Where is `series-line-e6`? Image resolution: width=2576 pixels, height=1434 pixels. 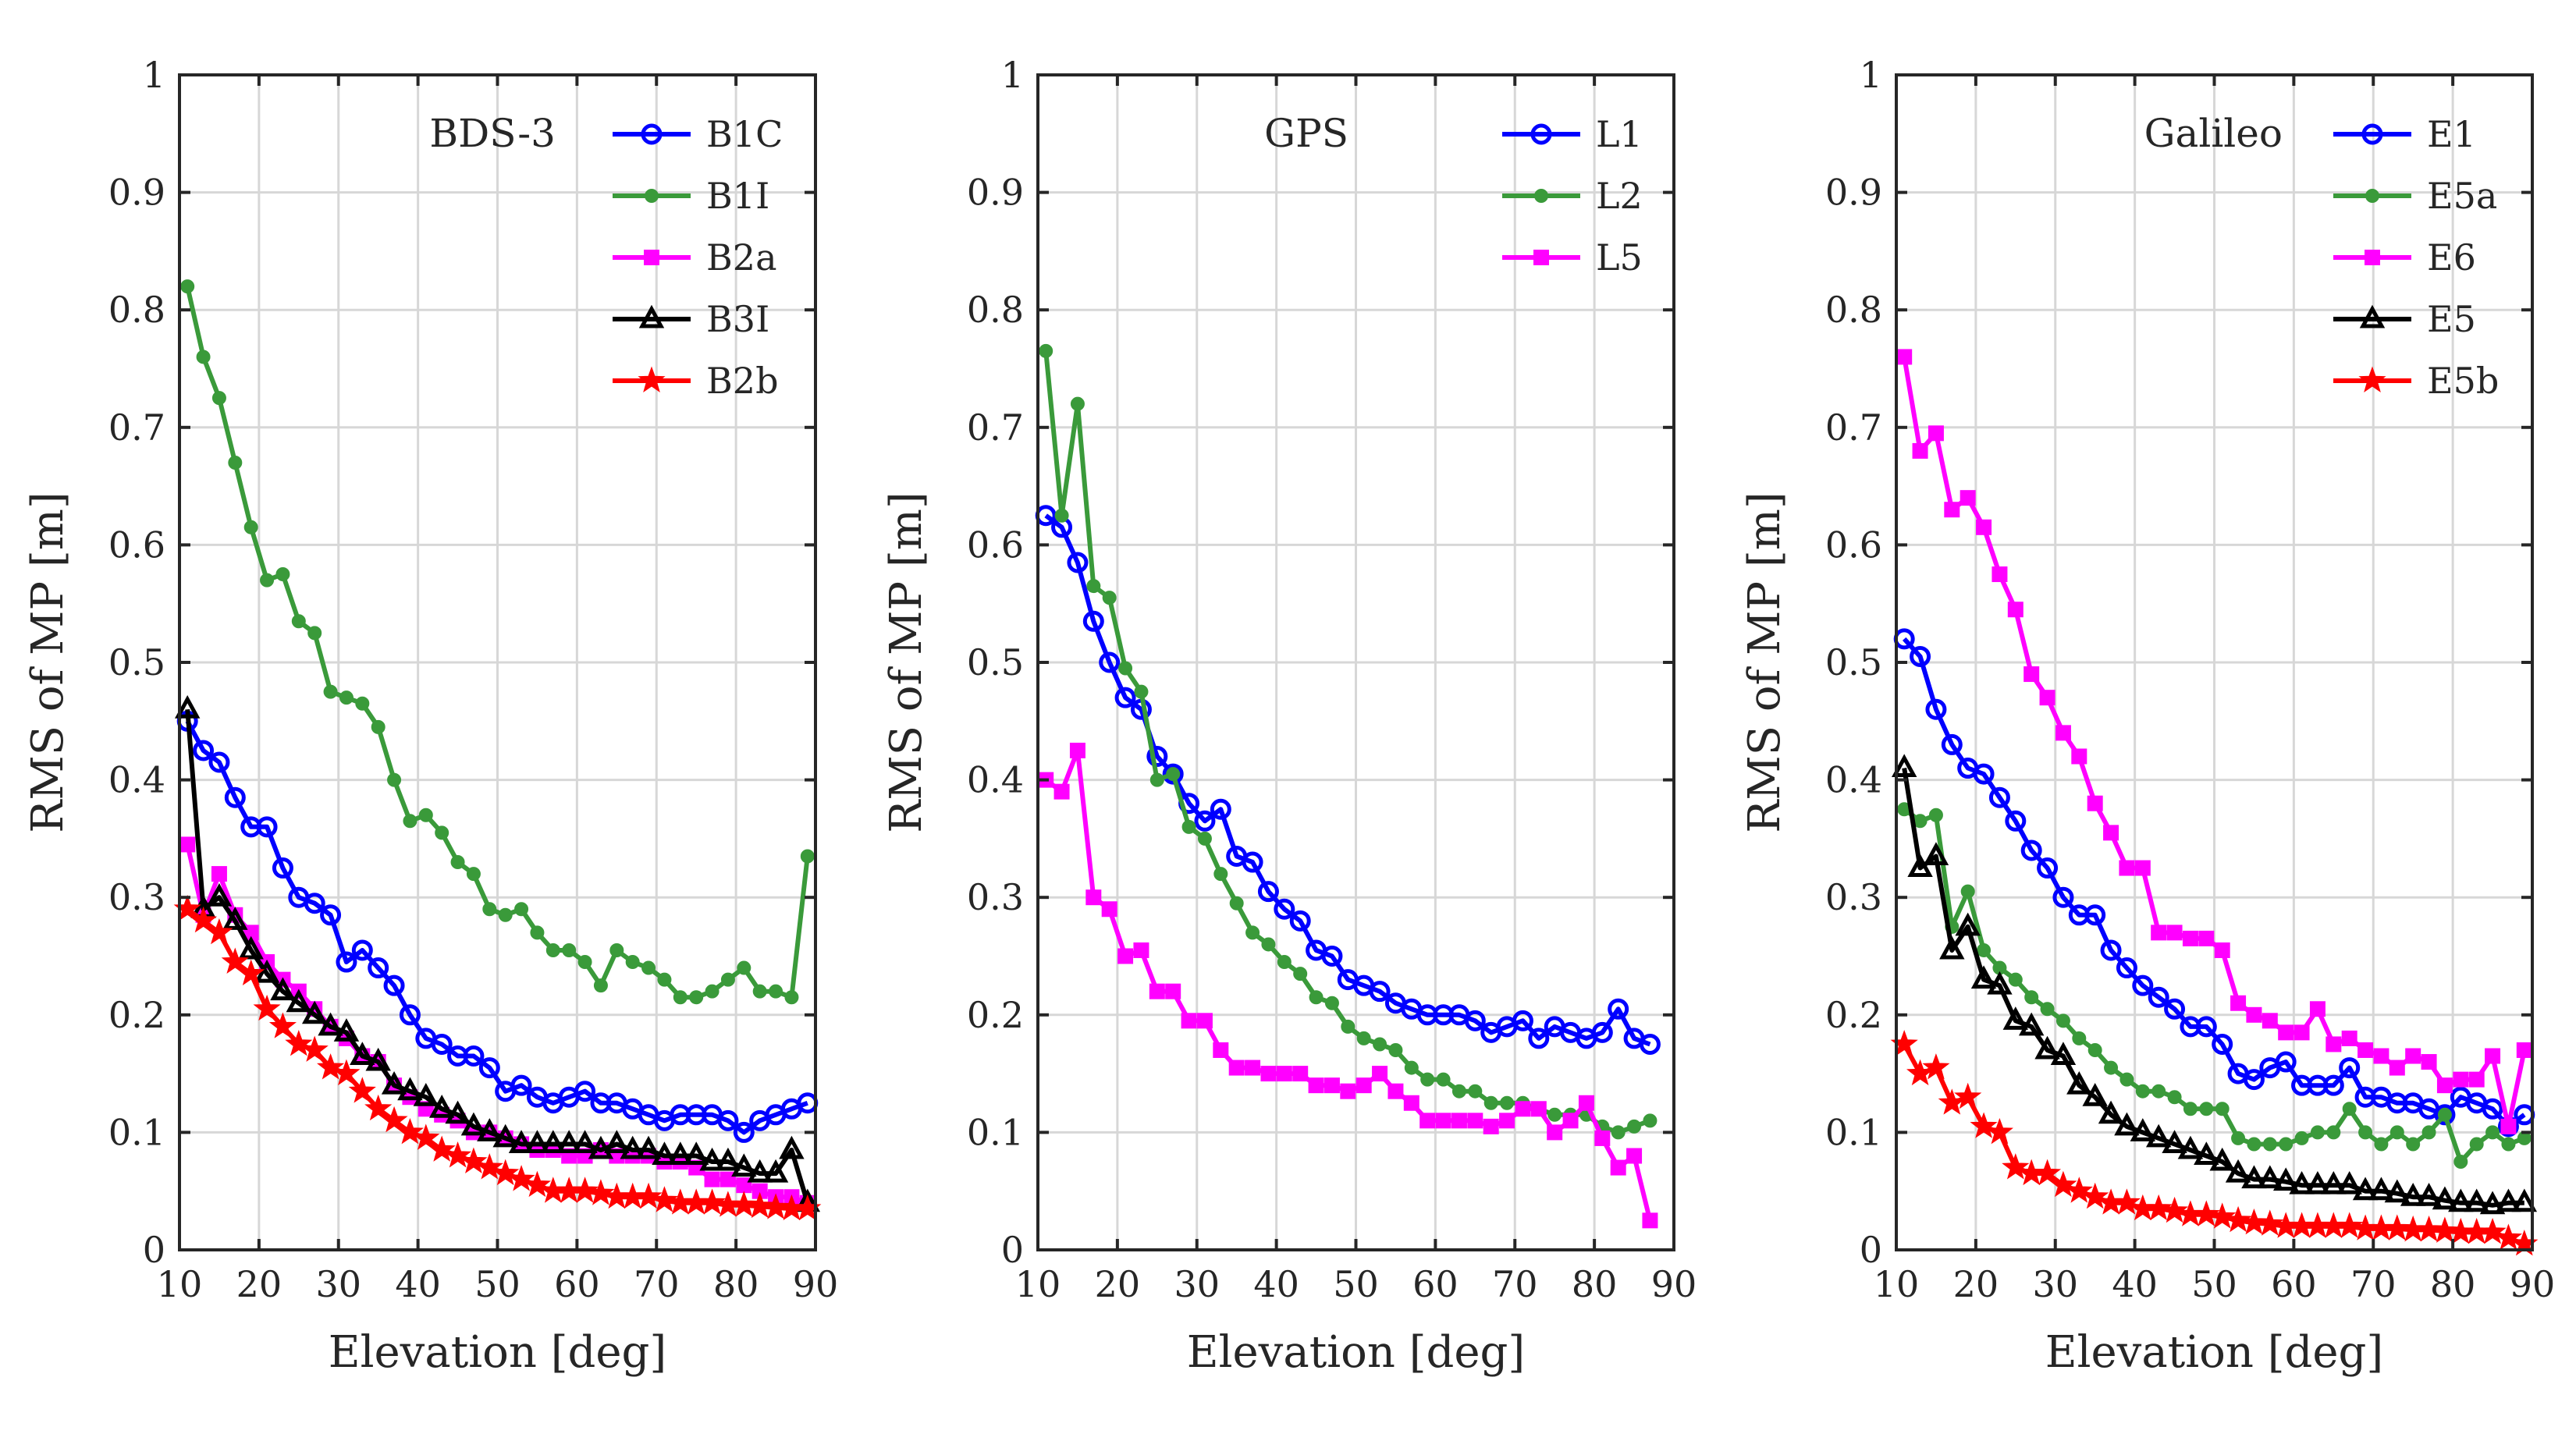 series-line-e6 is located at coordinates (2214, 742).